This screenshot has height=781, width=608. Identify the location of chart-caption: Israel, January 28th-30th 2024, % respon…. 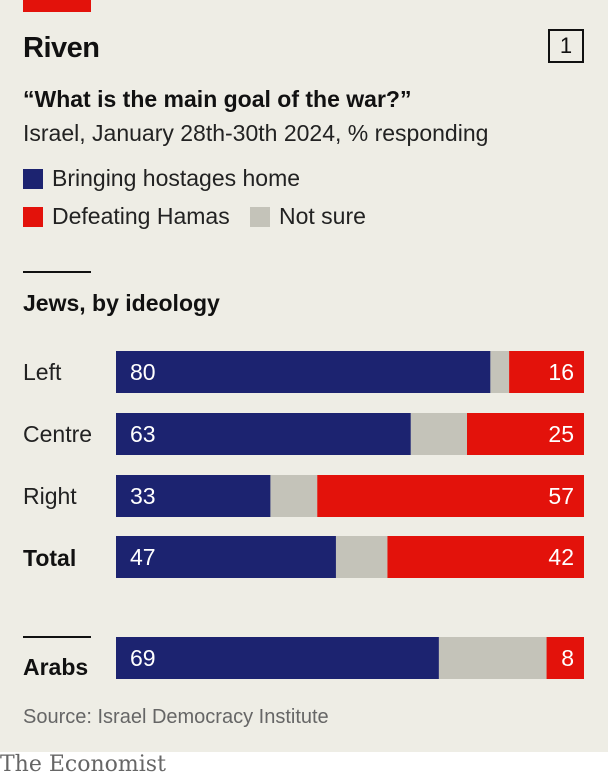
(256, 133).